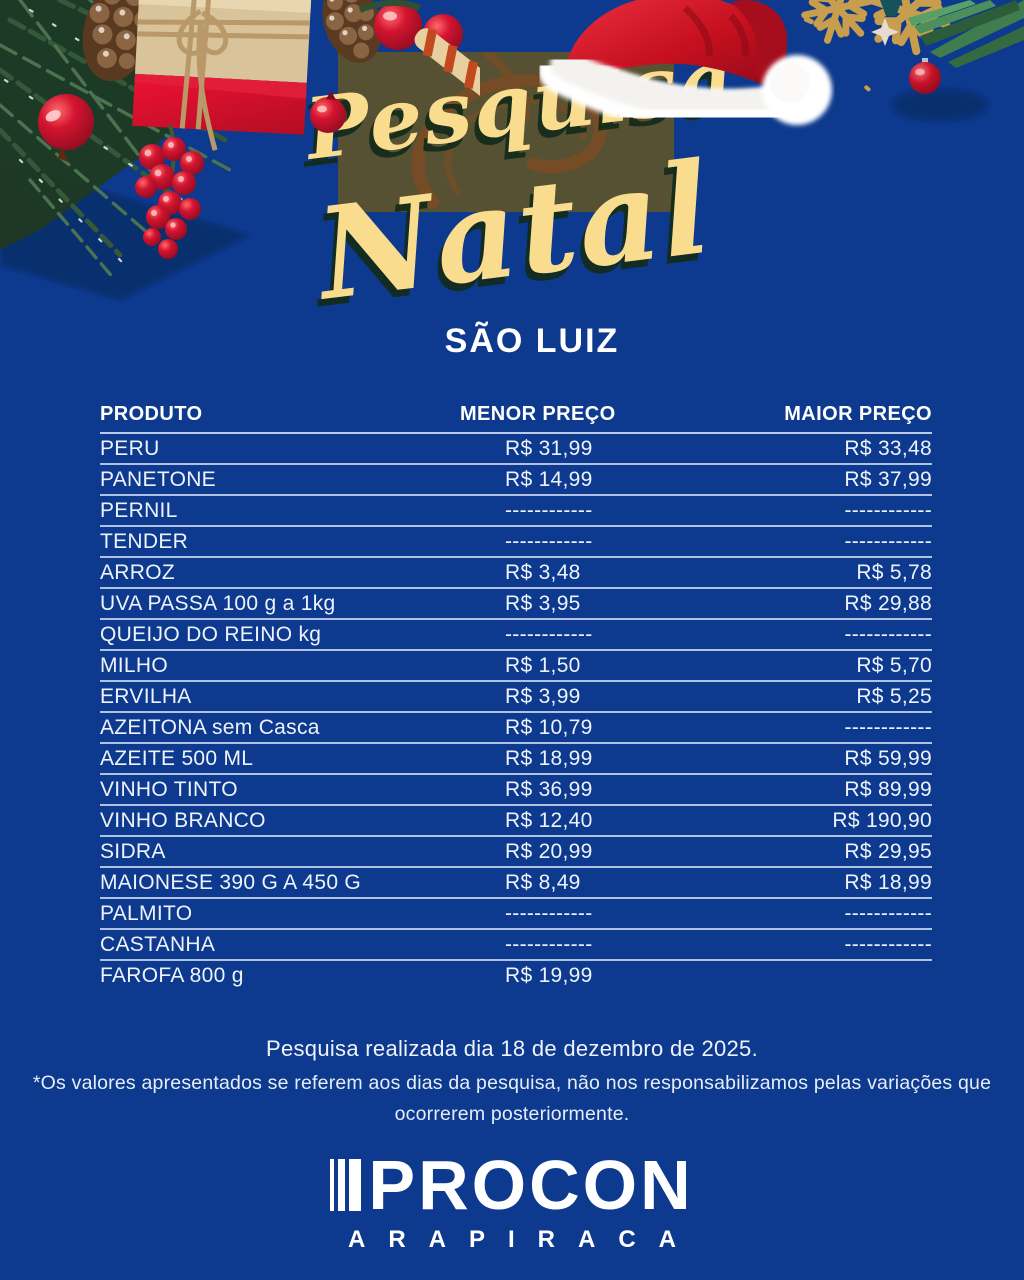 Image resolution: width=1024 pixels, height=1280 pixels. Describe the element at coordinates (858, 413) in the screenshot. I see `col-header-maior-preco: MAIOR PREÇO` at that location.